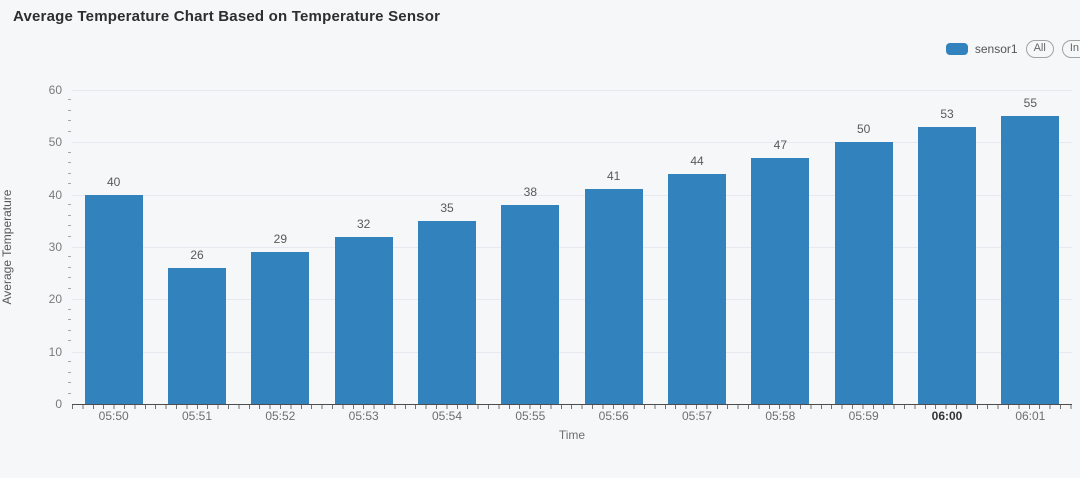 This screenshot has width=1080, height=478. What do you see at coordinates (863, 273) in the screenshot?
I see `bar-05:59` at bounding box center [863, 273].